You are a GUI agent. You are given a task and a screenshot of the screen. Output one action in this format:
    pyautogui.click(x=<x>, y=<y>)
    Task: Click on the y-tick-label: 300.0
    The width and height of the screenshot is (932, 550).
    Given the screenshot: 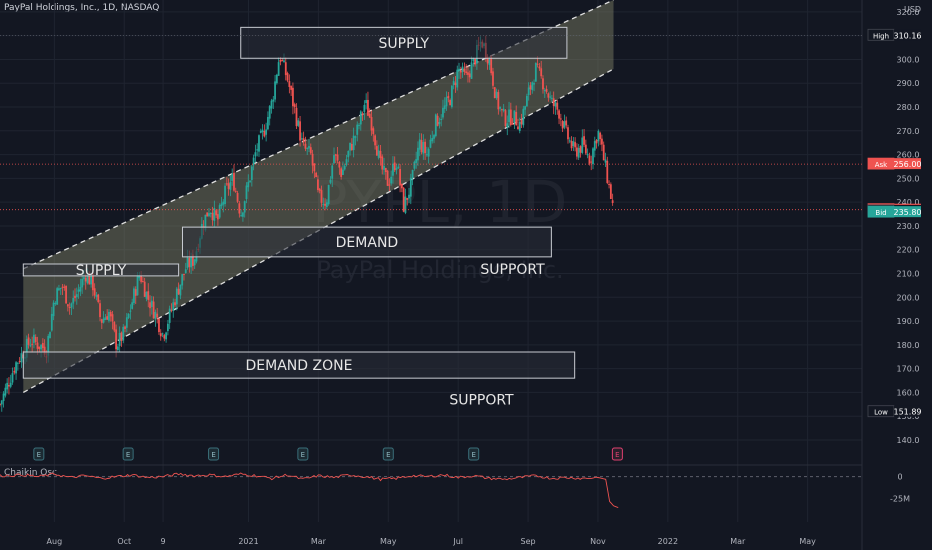 What is the action you would take?
    pyautogui.click(x=908, y=59)
    